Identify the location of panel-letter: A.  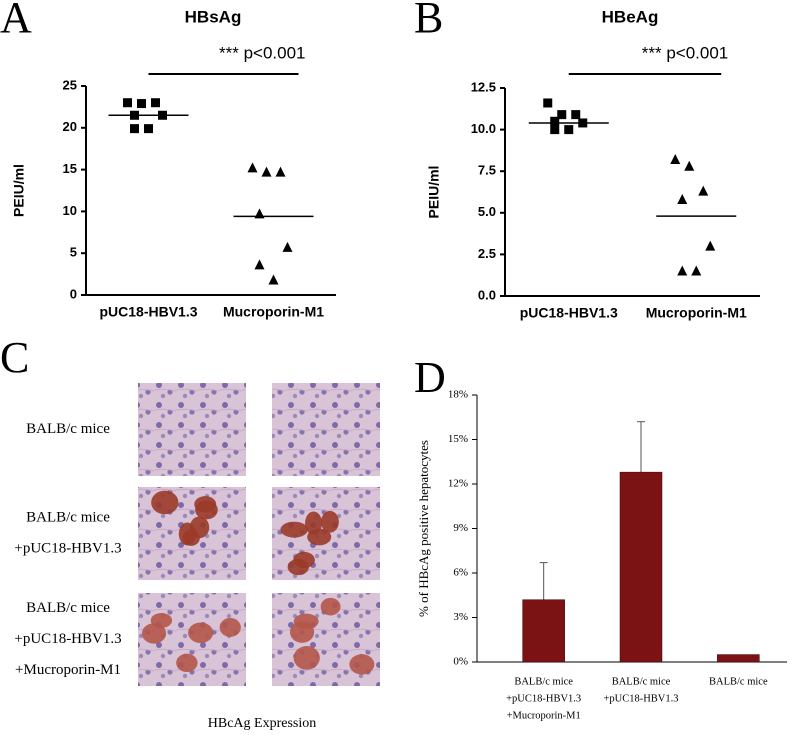
(16, 21).